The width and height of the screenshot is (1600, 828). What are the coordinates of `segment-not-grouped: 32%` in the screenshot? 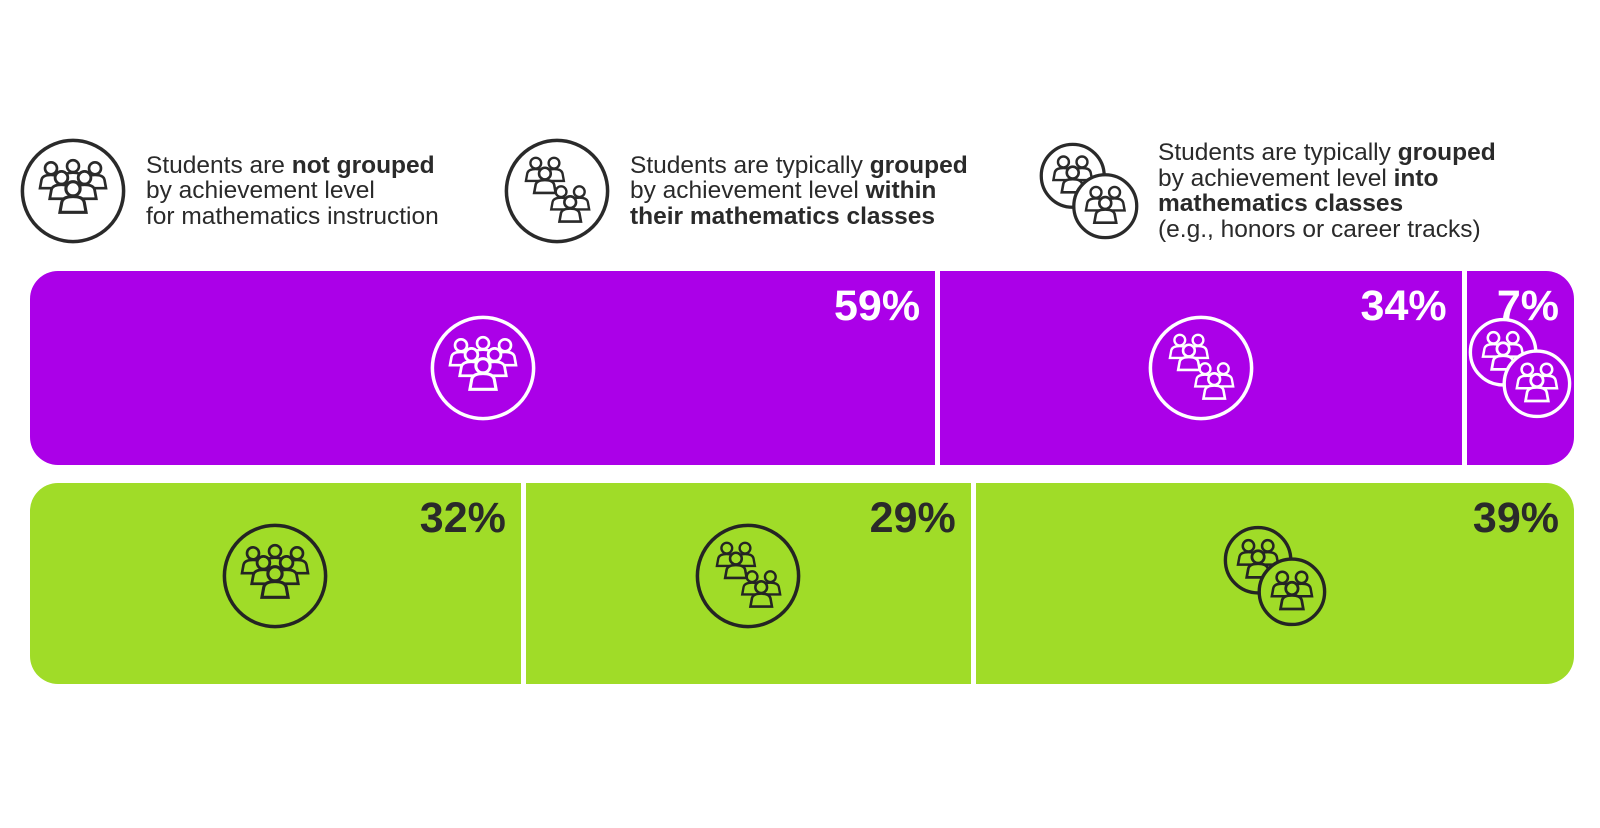 It's located at (275, 583).